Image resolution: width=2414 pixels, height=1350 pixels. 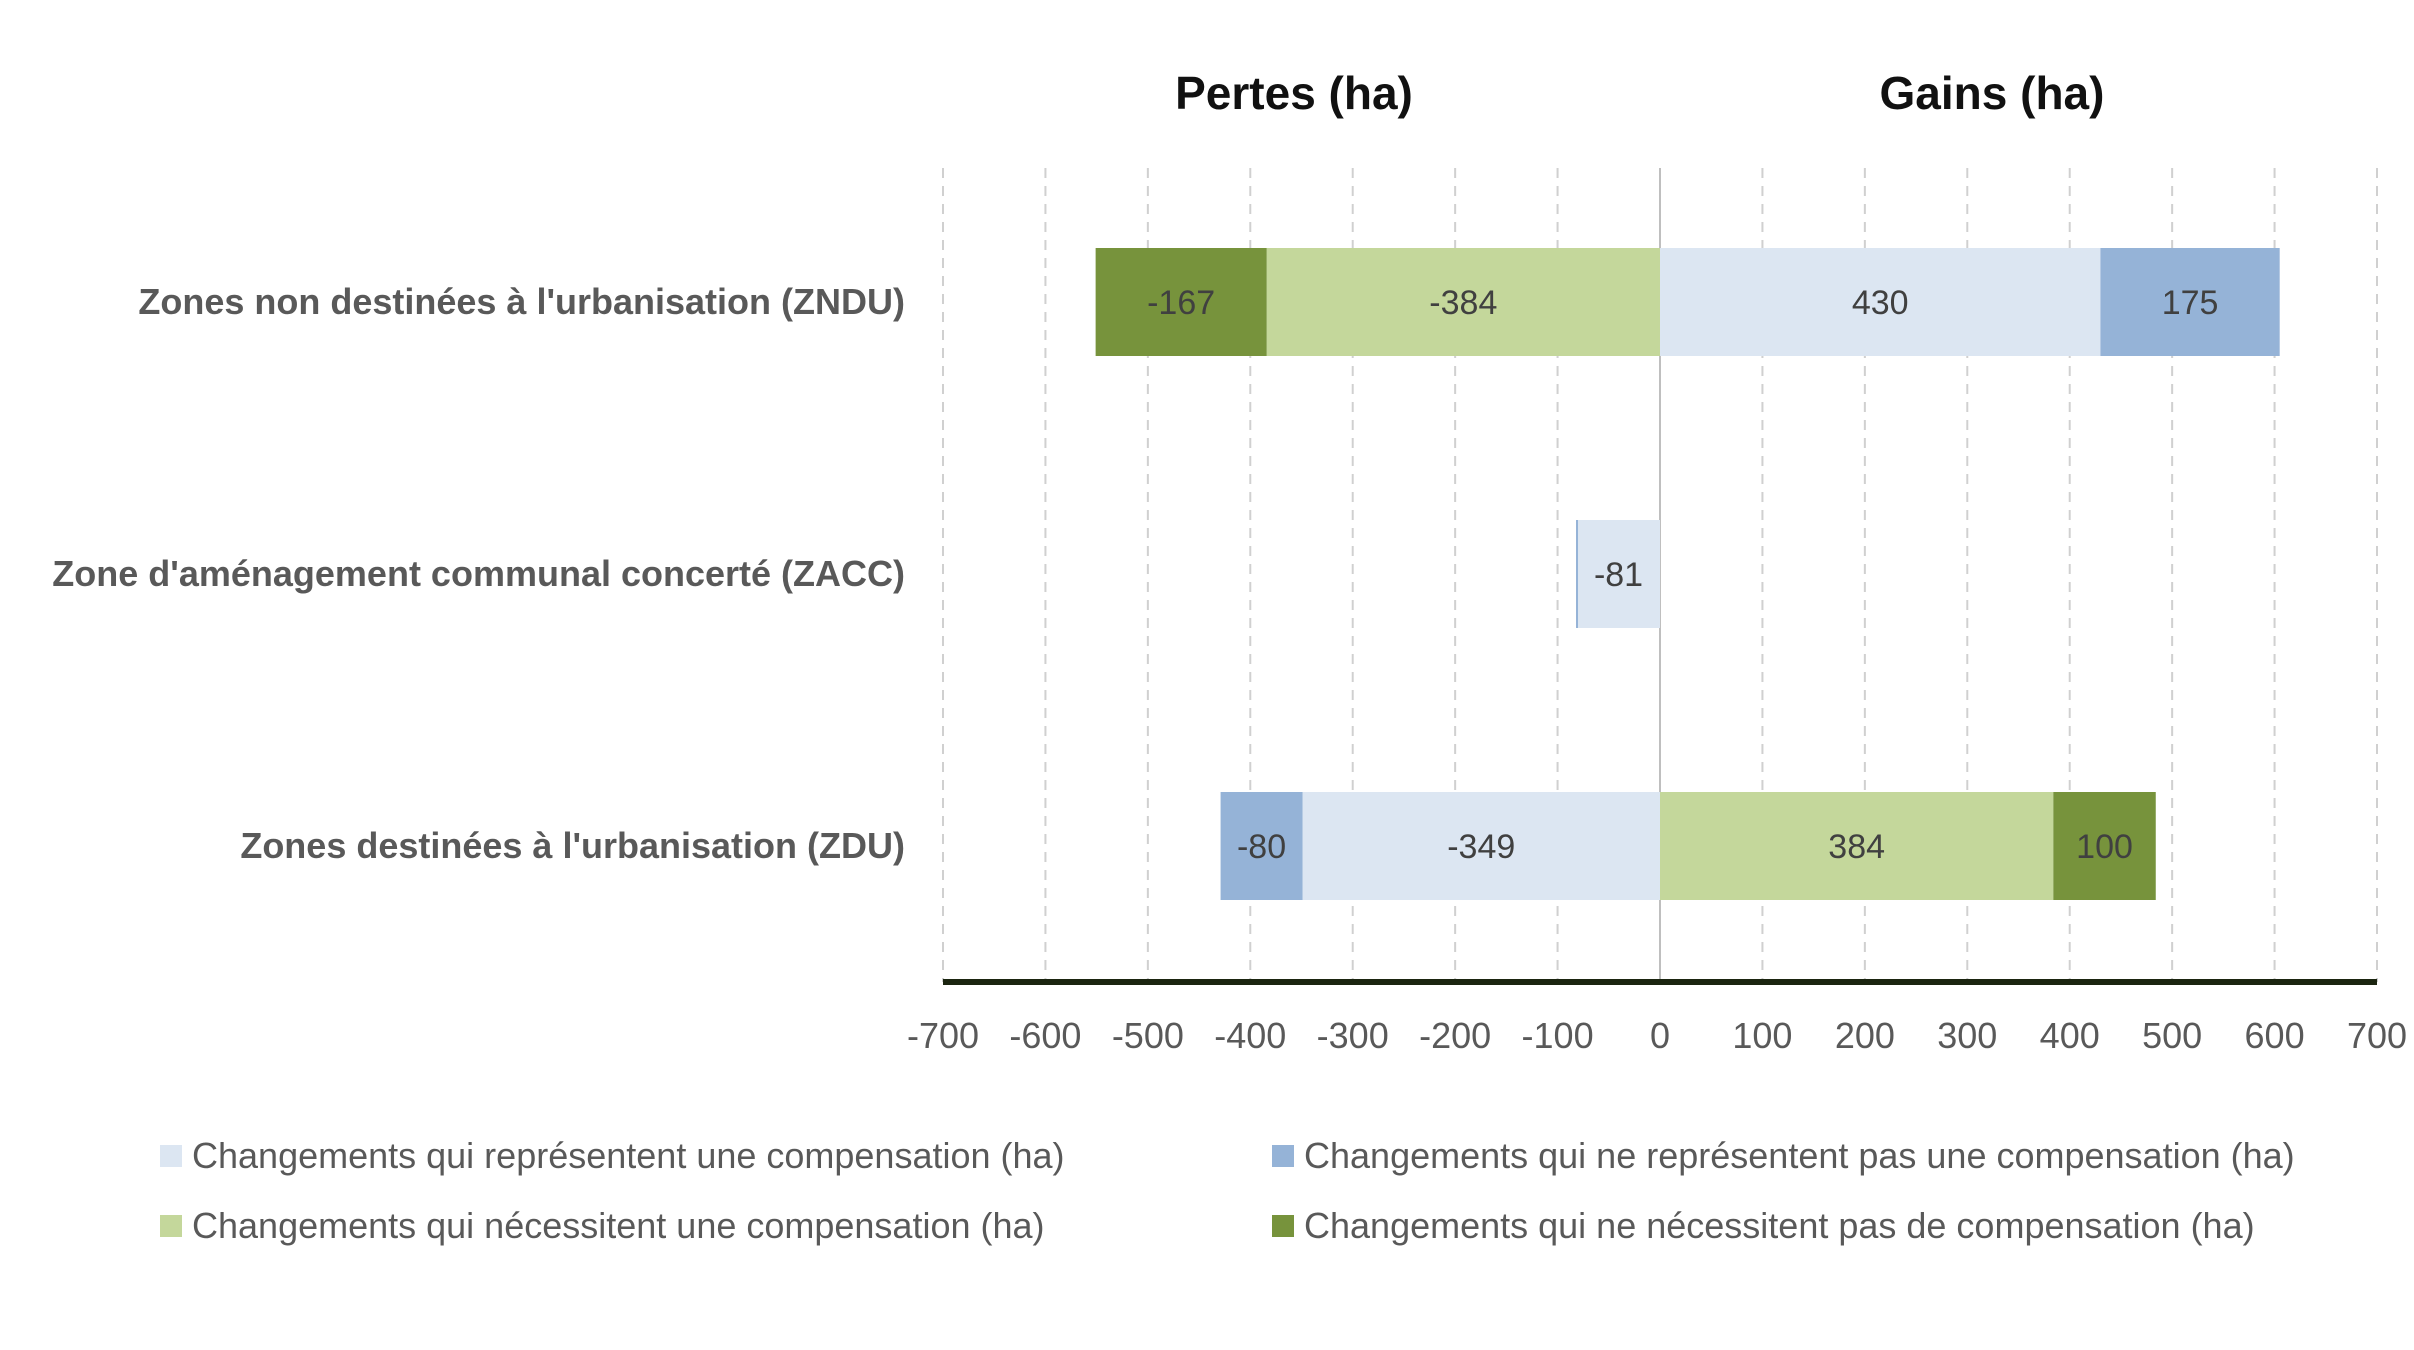 I want to click on x-tick-label: 300, so click(x=1967, y=1035).